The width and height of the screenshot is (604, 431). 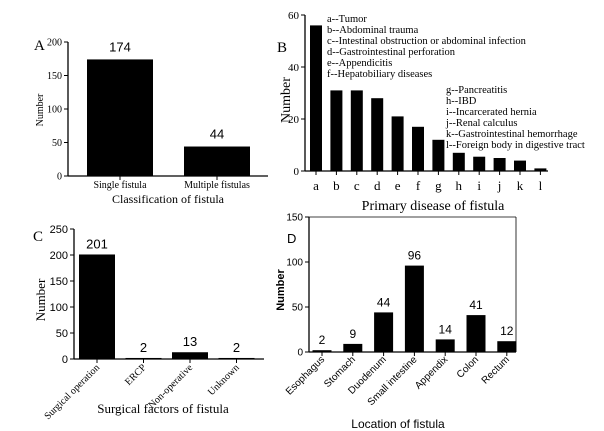 What do you see at coordinates (294, 263) in the screenshot?
I see `y-tick-label-d: 100` at bounding box center [294, 263].